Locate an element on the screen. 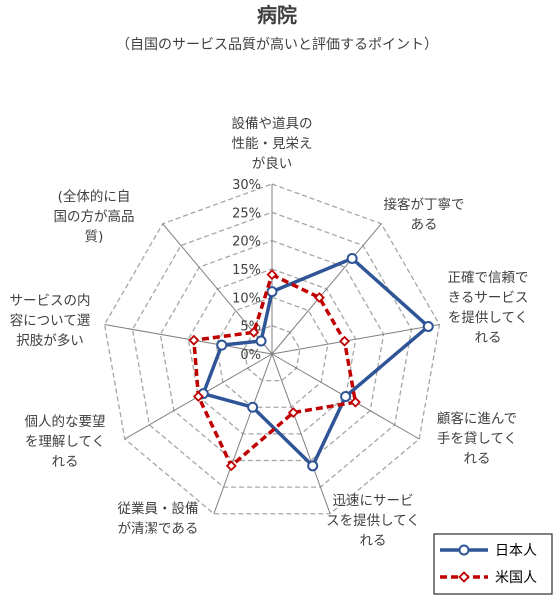 Image resolution: width=554 pixels, height=597 pixels. category-label: 接客が丁寧である is located at coordinates (424, 214).